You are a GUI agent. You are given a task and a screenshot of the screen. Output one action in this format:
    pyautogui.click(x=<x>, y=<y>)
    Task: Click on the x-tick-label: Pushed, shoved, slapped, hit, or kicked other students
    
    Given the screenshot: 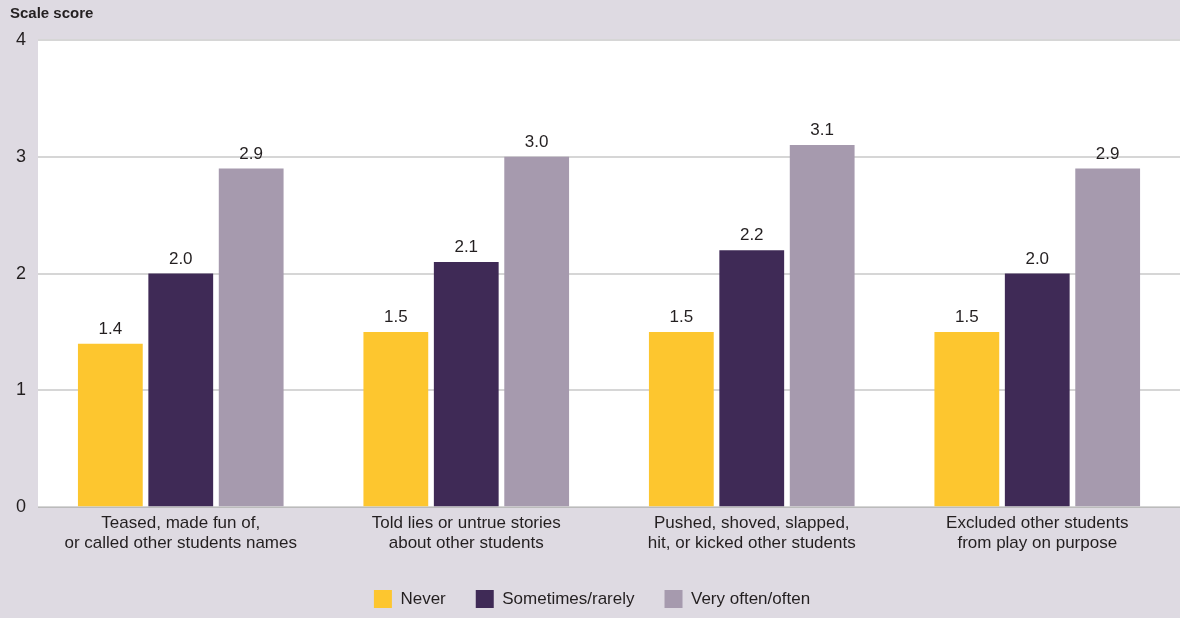 What is the action you would take?
    pyautogui.click(x=751, y=533)
    